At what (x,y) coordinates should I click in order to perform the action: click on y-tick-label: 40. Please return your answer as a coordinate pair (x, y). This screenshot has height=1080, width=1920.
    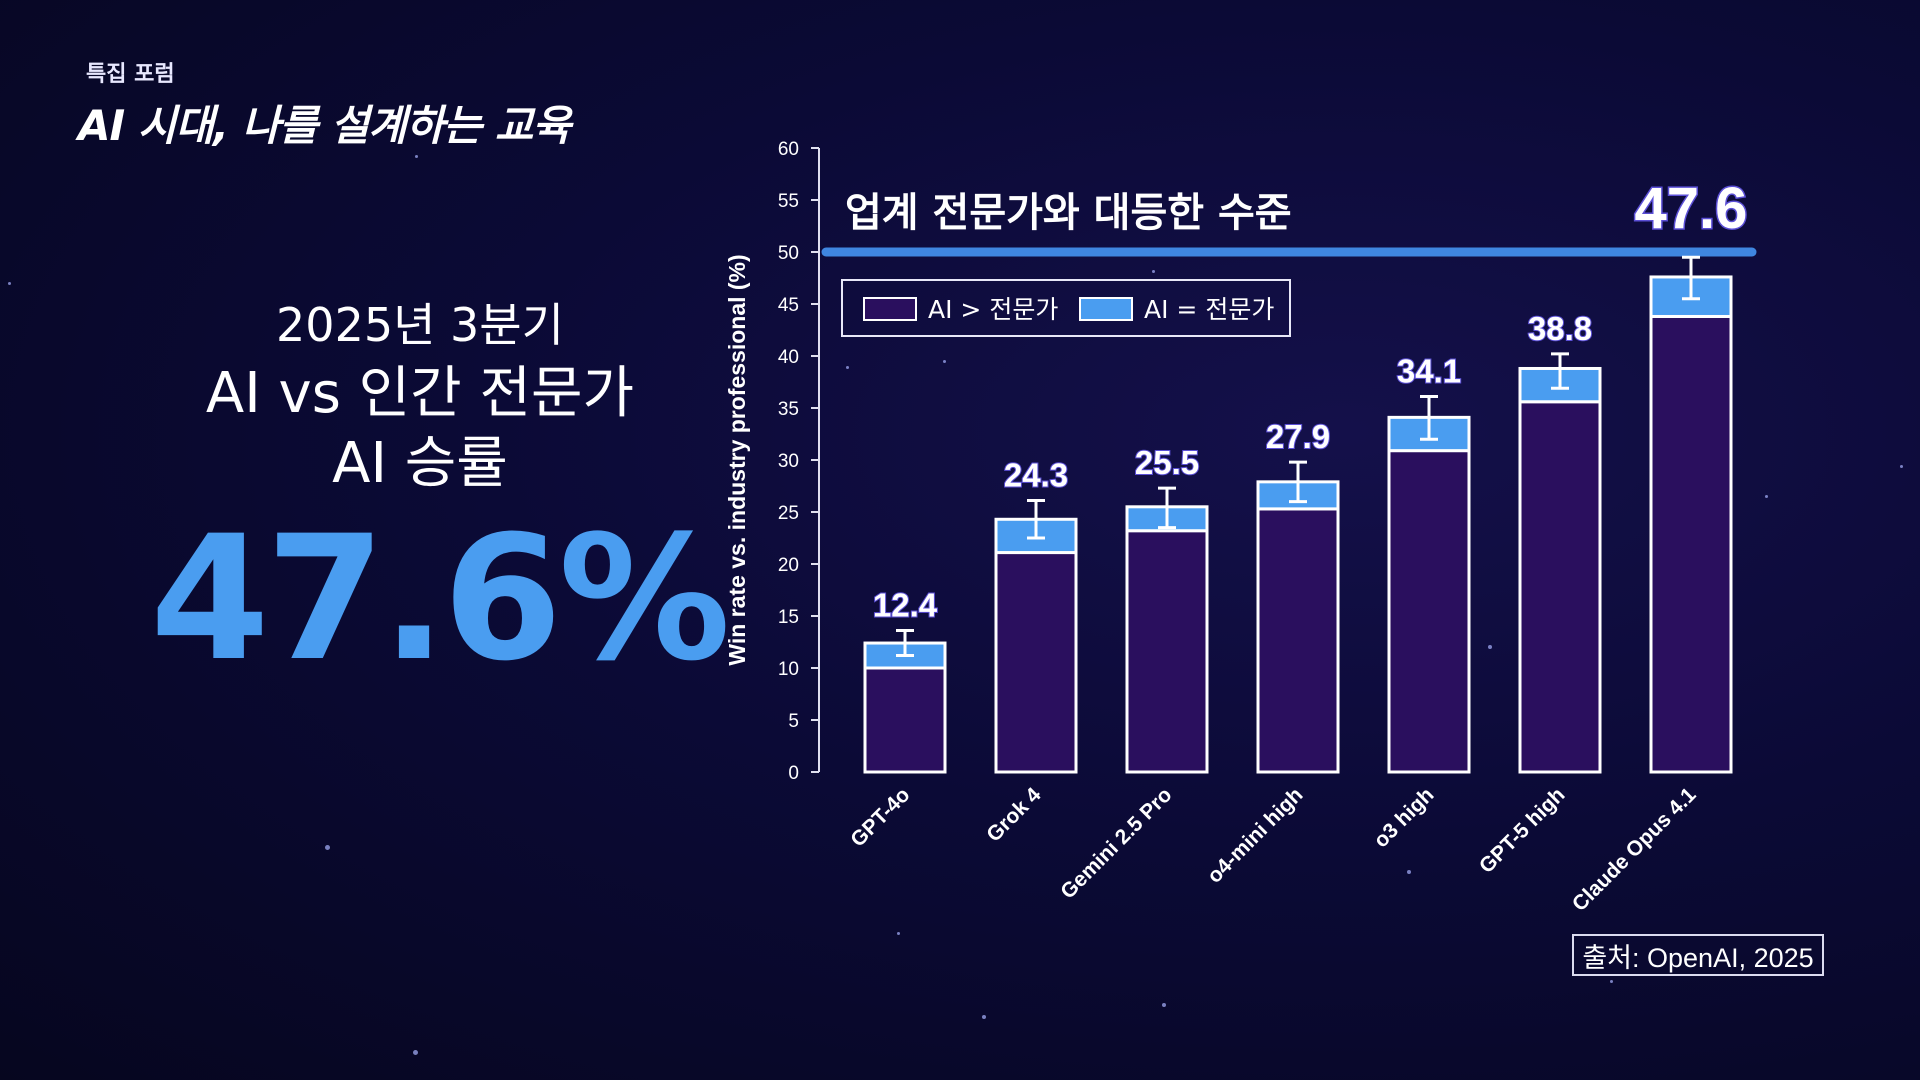
    Looking at the image, I should click on (788, 357).